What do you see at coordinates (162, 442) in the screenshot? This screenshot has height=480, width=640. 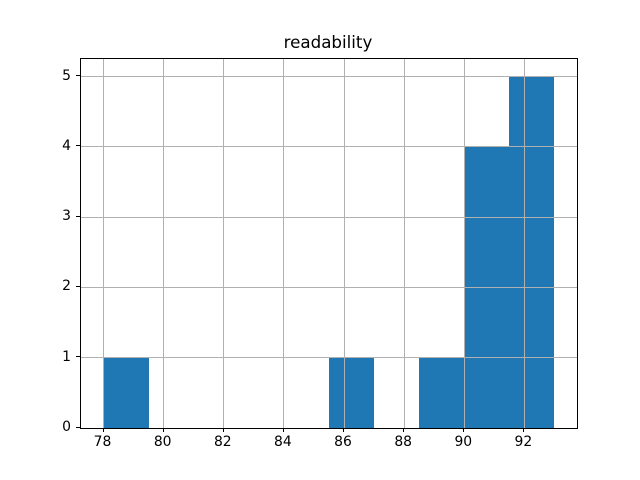 I see `x-tick-label: 80` at bounding box center [162, 442].